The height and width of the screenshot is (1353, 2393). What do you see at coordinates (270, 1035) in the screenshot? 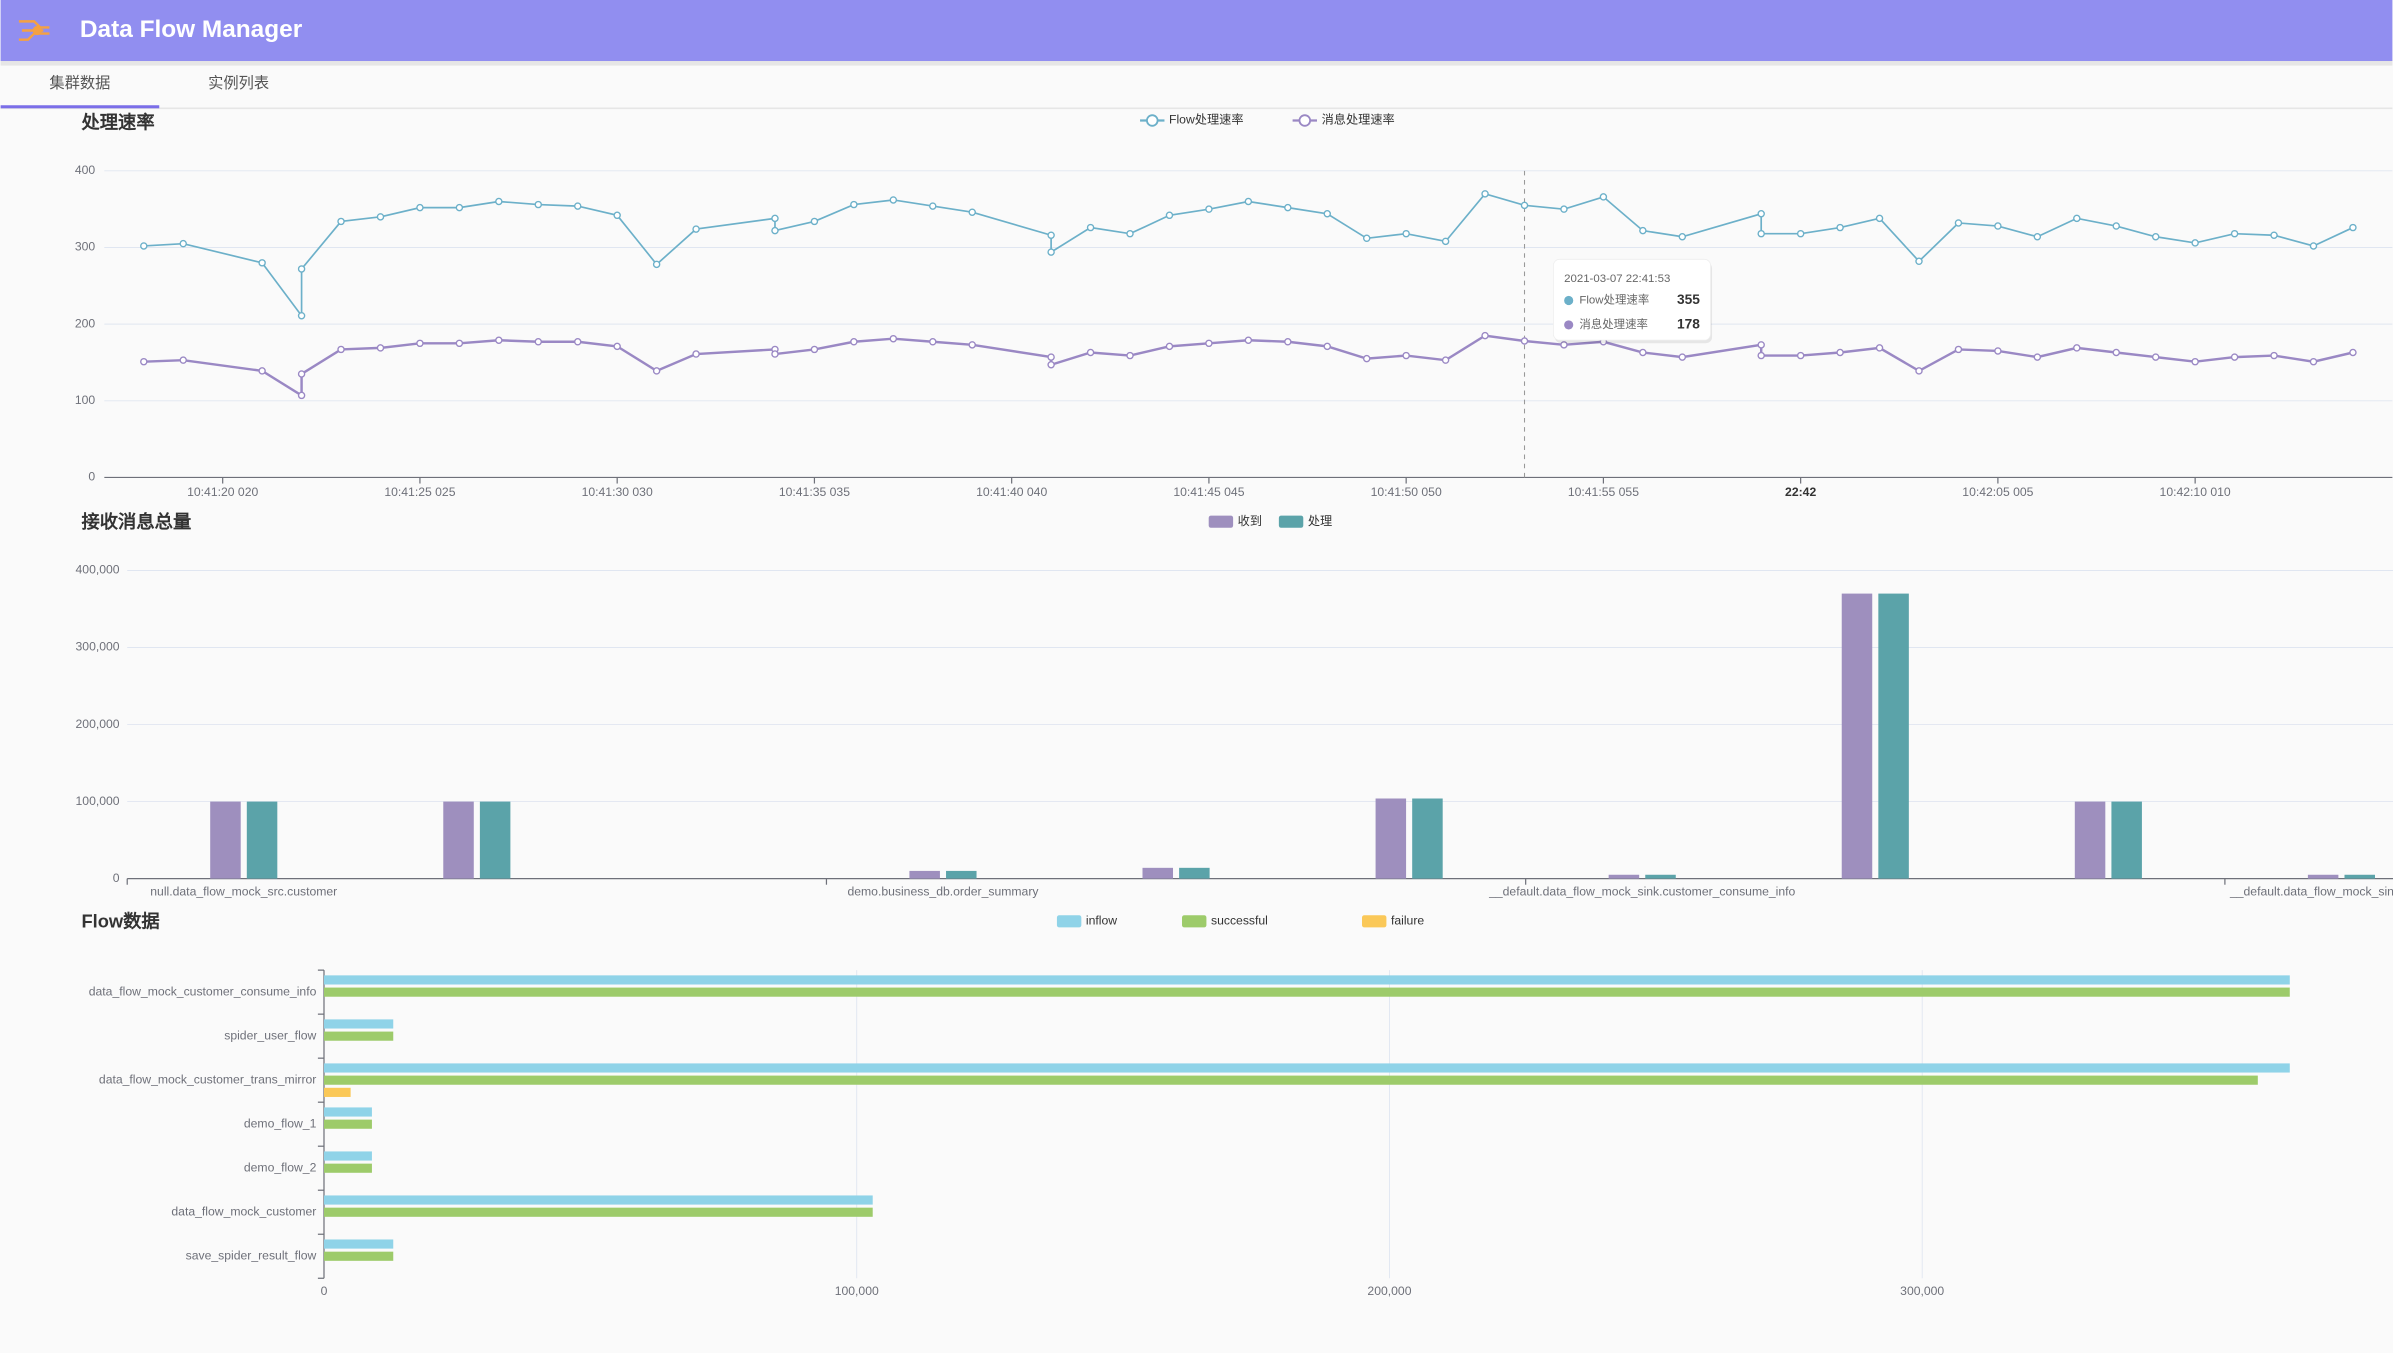
I see `y-tick-label: spider_user_flow` at bounding box center [270, 1035].